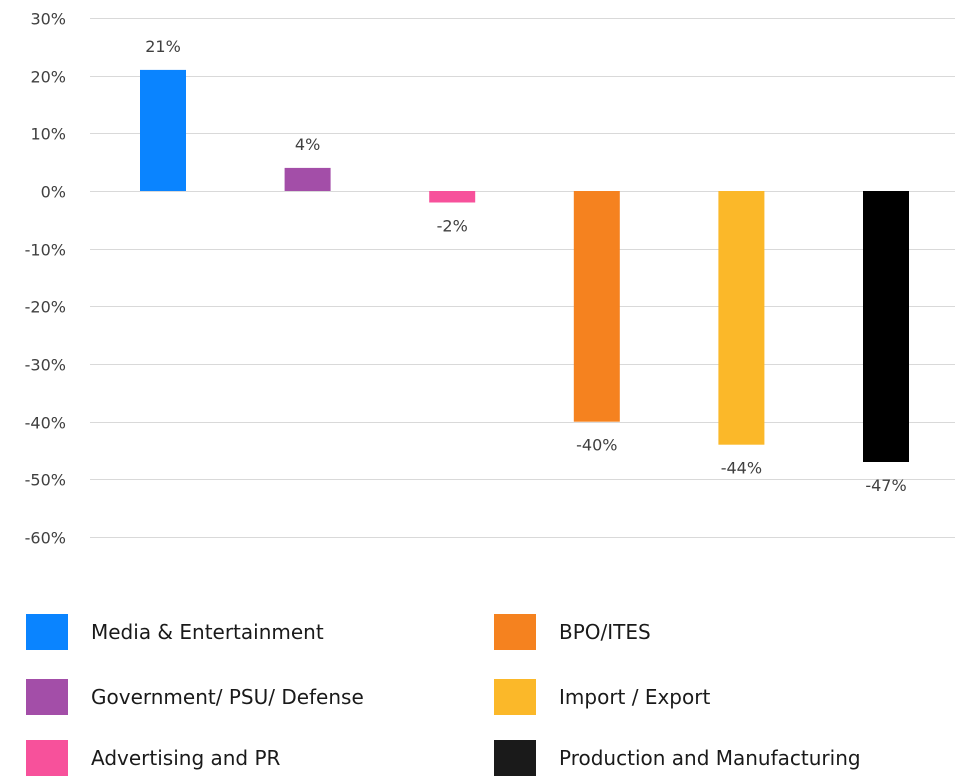 Image resolution: width=961 pixels, height=776 pixels. Describe the element at coordinates (45, 480) in the screenshot. I see `y-tick-label: -50%` at that location.